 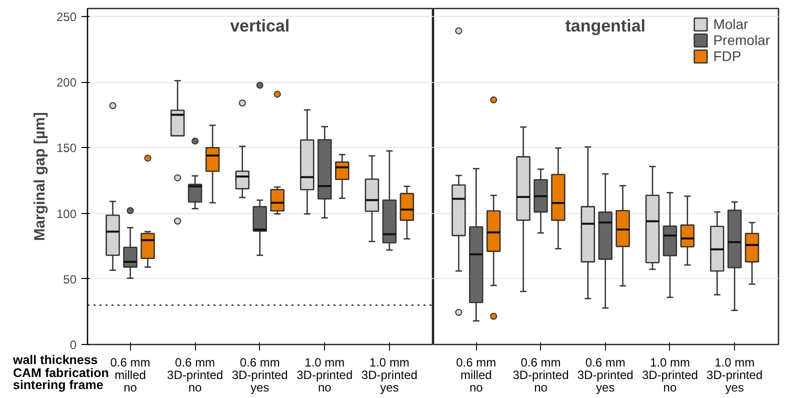 I want to click on y-tick-label: 100, so click(x=66, y=213).